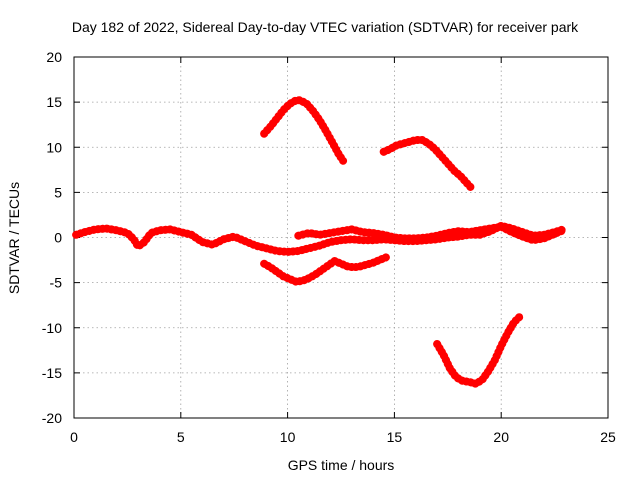  Describe the element at coordinates (427, 164) in the screenshot. I see `series-track-4-markers` at that location.